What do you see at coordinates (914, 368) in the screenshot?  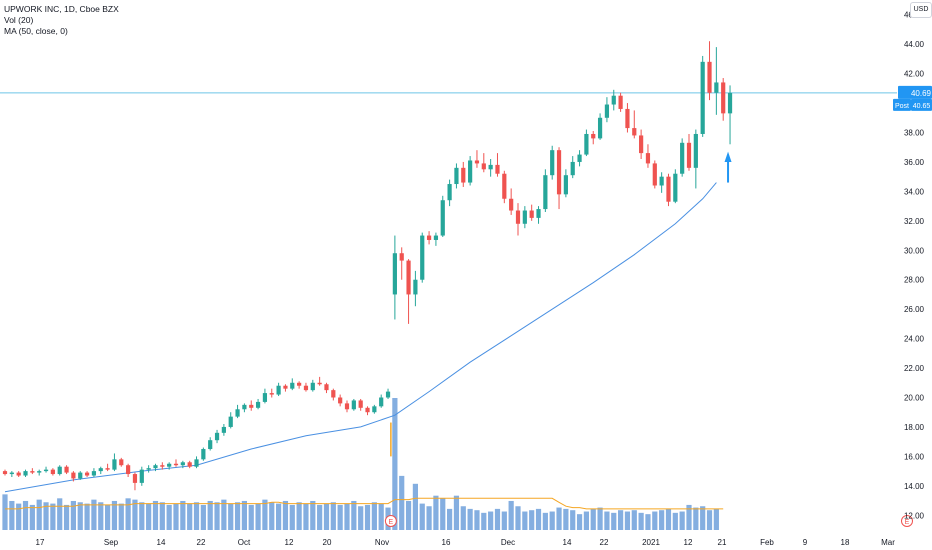 I see `y-tick-label: 22.00` at bounding box center [914, 368].